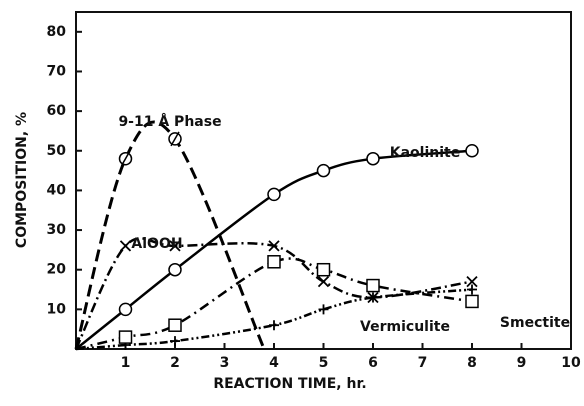 This screenshot has width=584, height=406. I want to click on y-tick-label: 30, so click(57, 230).